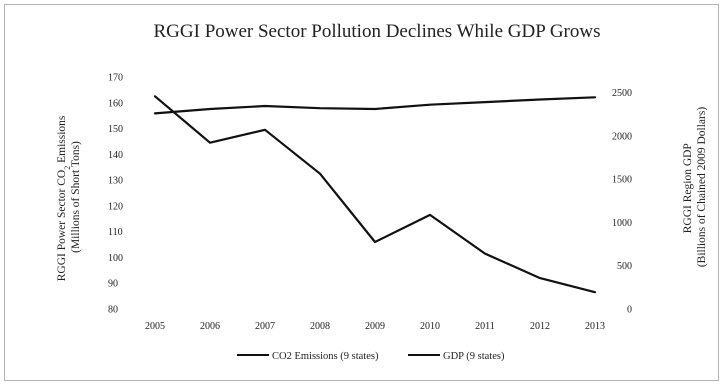 The width and height of the screenshot is (725, 387). I want to click on x-tick-label: 2008, so click(320, 326).